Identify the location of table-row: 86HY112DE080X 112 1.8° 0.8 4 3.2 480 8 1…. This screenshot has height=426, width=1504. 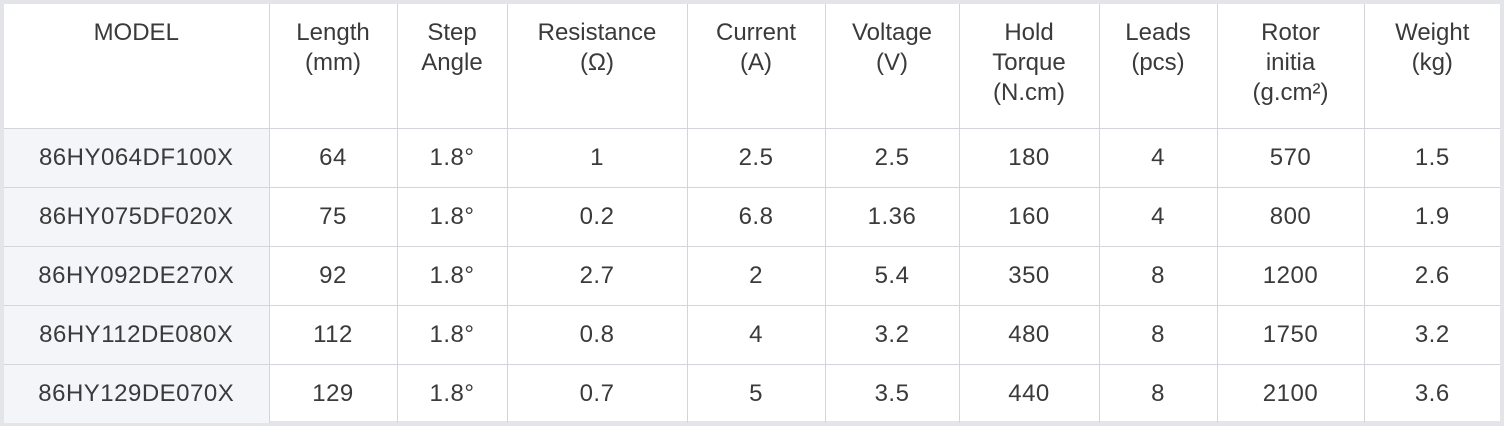
(752, 334).